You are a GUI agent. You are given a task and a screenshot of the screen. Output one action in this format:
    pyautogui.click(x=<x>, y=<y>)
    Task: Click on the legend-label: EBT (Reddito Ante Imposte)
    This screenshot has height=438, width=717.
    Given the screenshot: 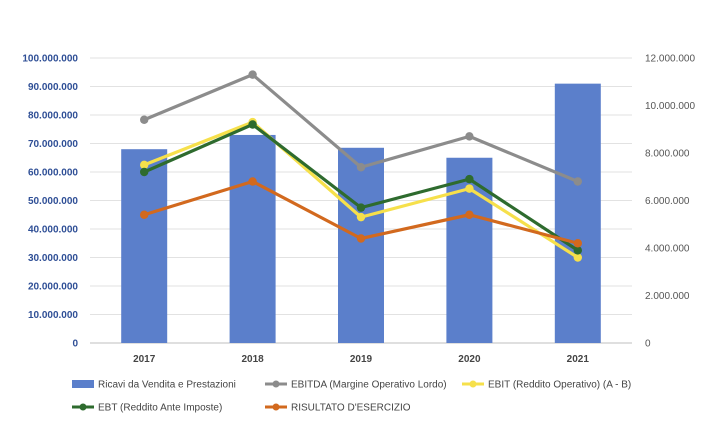 What is the action you would take?
    pyautogui.click(x=160, y=408)
    